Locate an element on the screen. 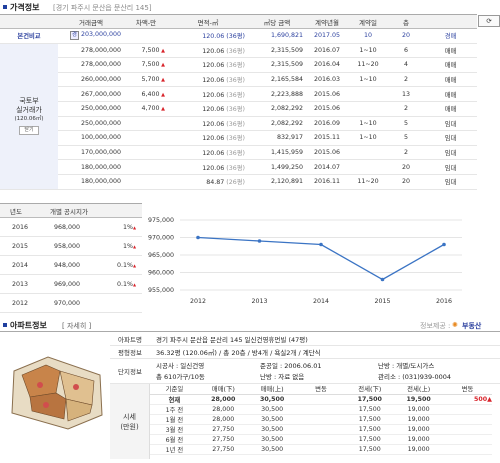 Image resolution: width=500 pixels, height=463 pixels. year-cell: 2014 is located at coordinates (20, 265).